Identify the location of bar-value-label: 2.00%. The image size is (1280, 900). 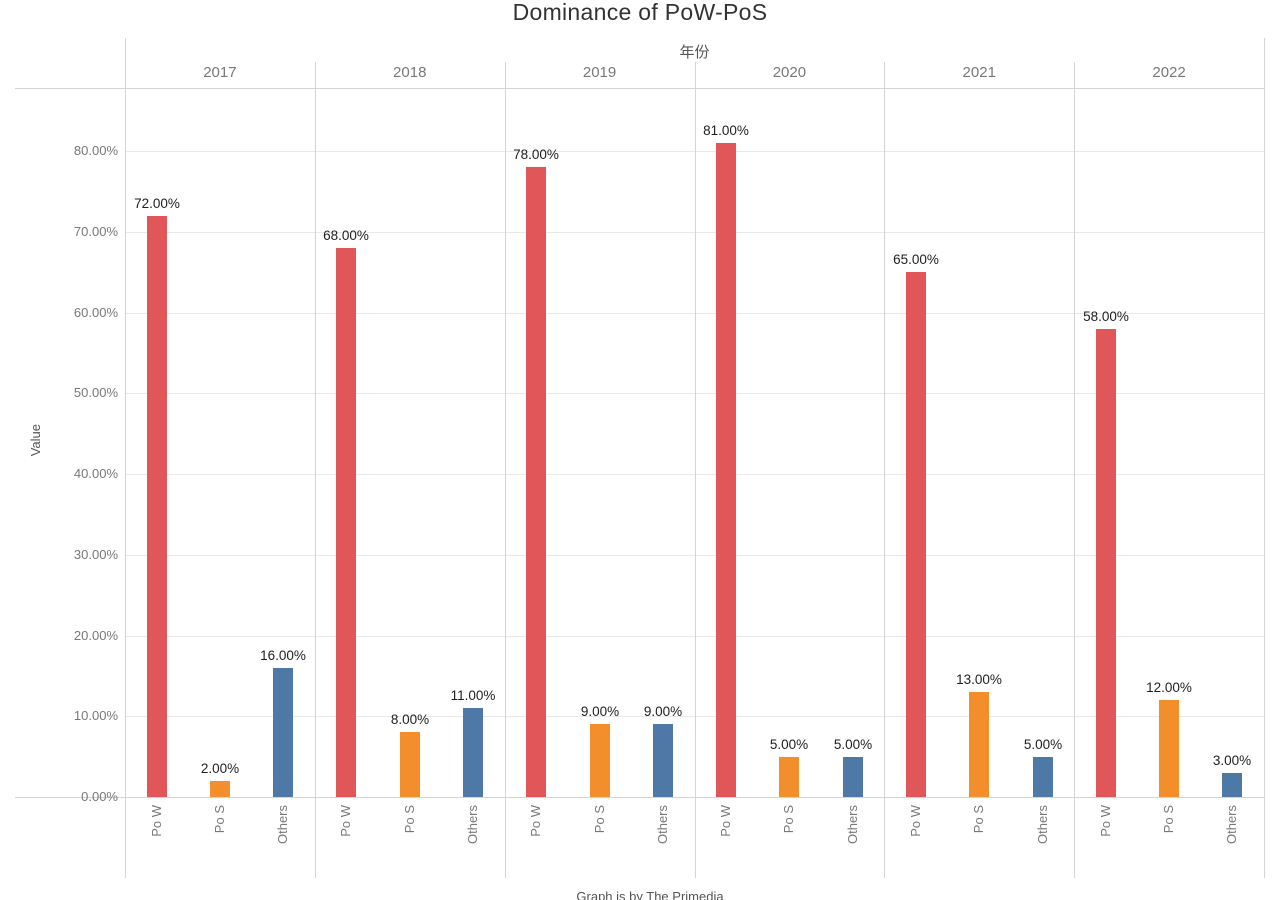
(220, 768).